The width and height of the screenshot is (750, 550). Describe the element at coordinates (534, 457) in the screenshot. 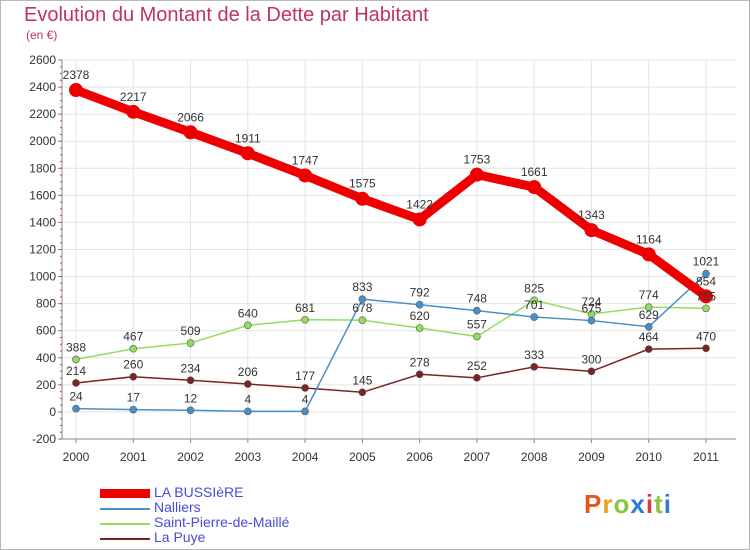

I see `x-tick-label: 2008` at that location.